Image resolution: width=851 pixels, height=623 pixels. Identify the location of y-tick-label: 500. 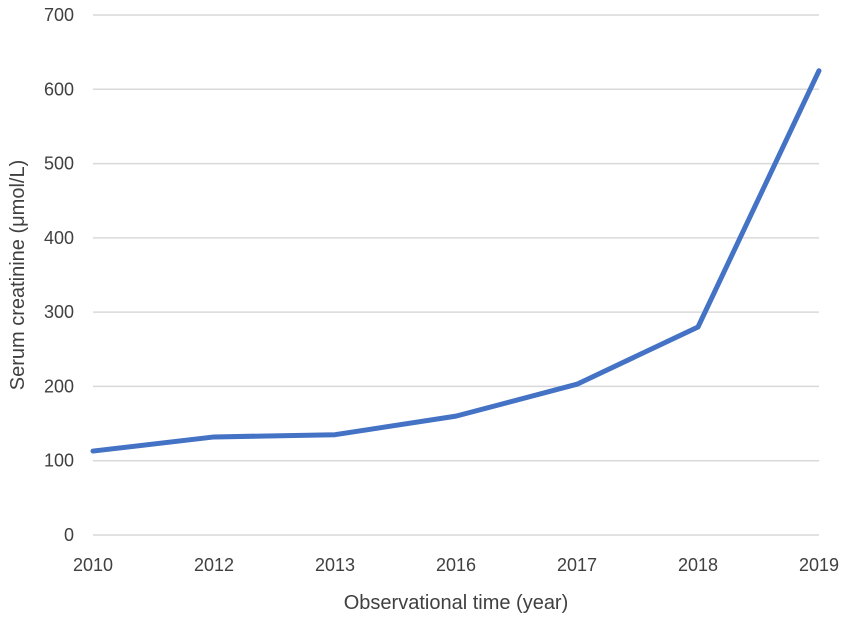
(59, 164).